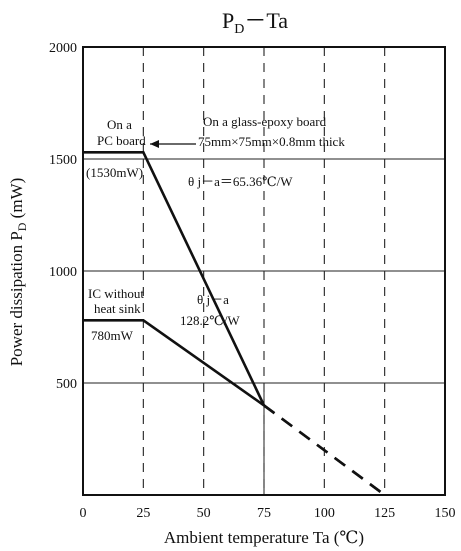 The image size is (461, 551). Describe the element at coordinates (204, 513) in the screenshot. I see `x-tick-label-50: 50` at that location.